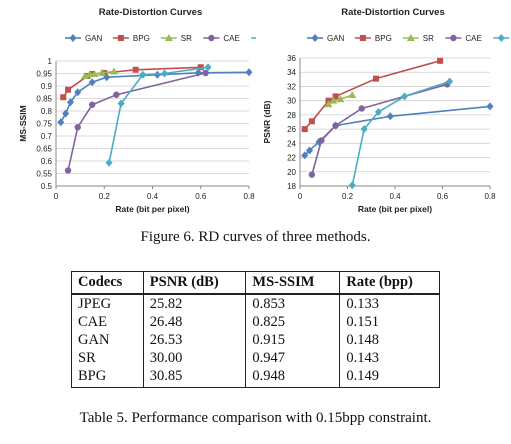 This screenshot has height=444, width=511. What do you see at coordinates (362, 38) in the screenshot?
I see `psnr-legend-marker-bpg` at bounding box center [362, 38].